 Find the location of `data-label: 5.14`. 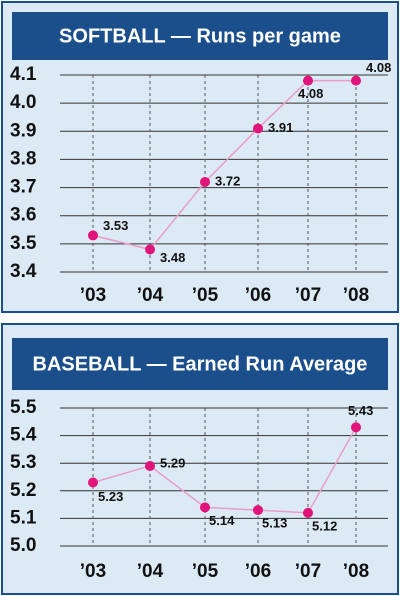

data-label: 5.14 is located at coordinates (222, 520).